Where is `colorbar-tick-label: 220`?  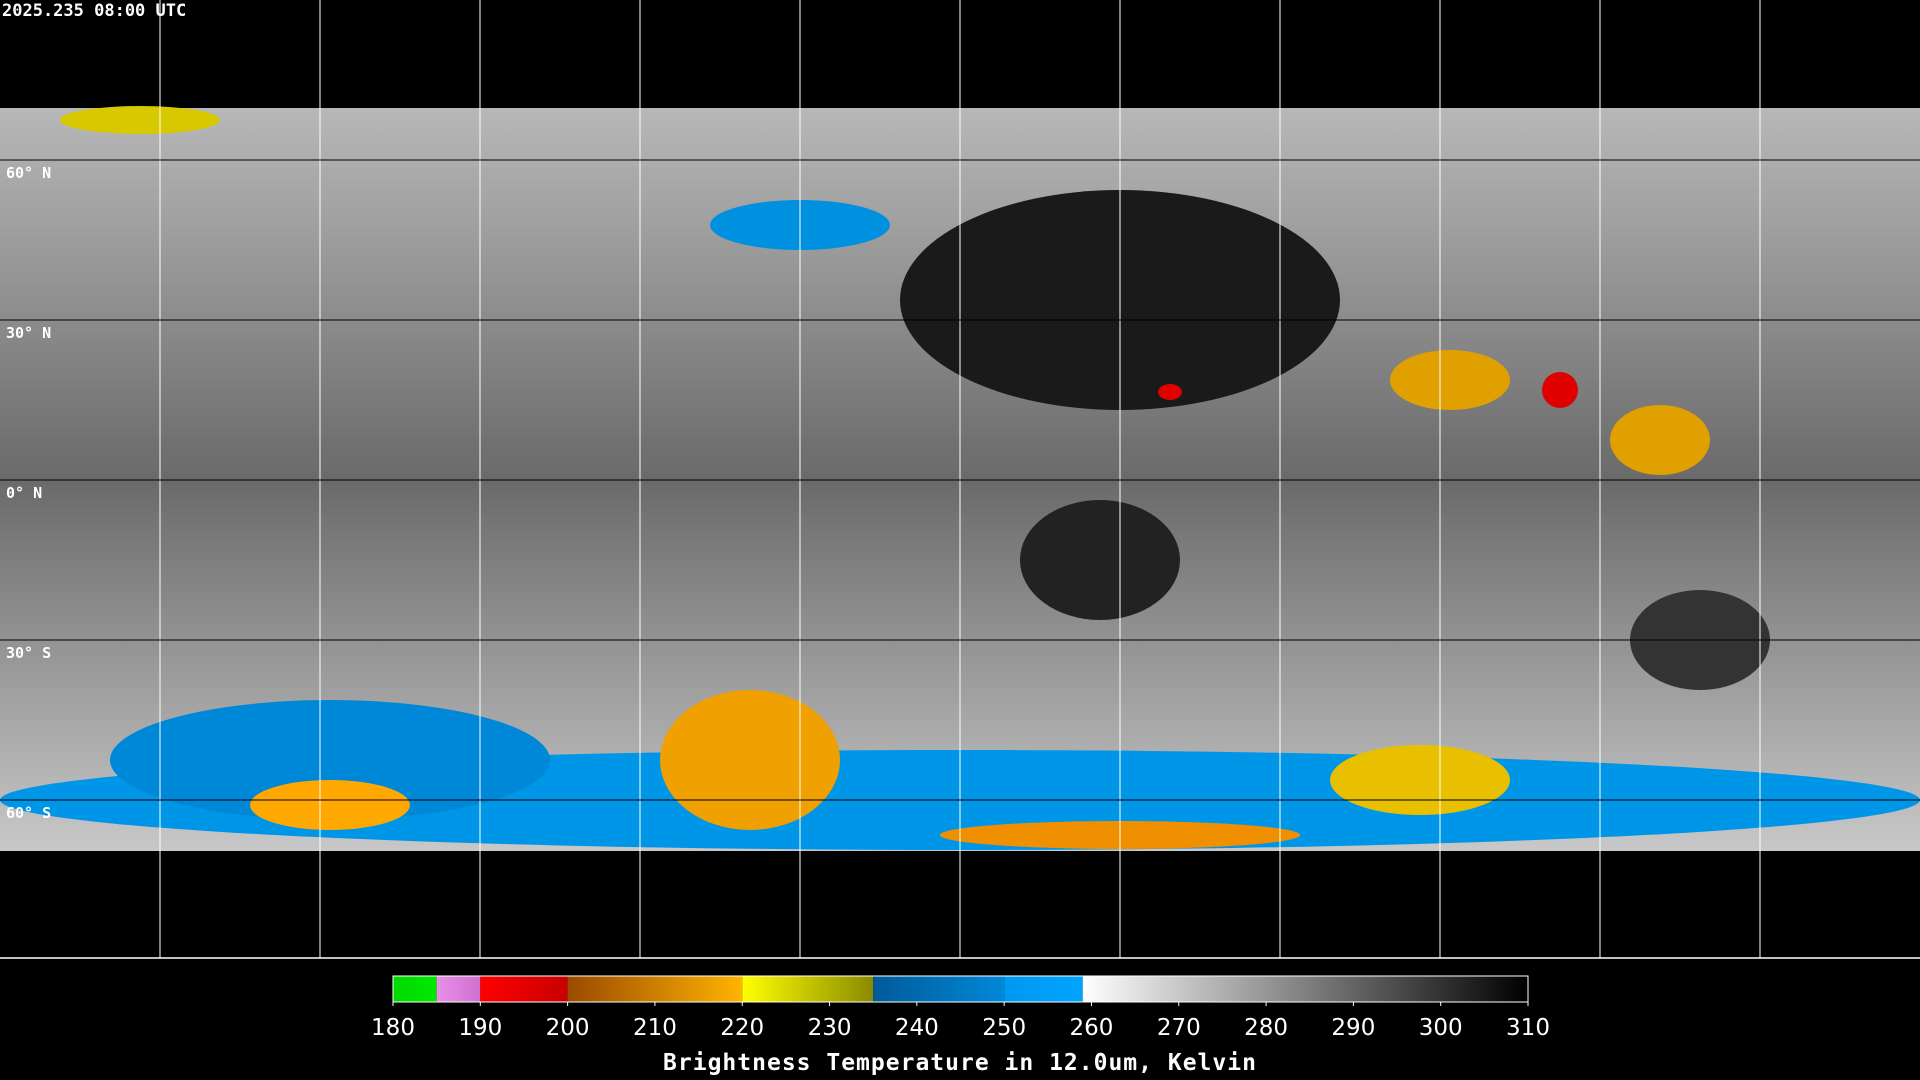
colorbar-tick-label: 220 is located at coordinates (742, 1028).